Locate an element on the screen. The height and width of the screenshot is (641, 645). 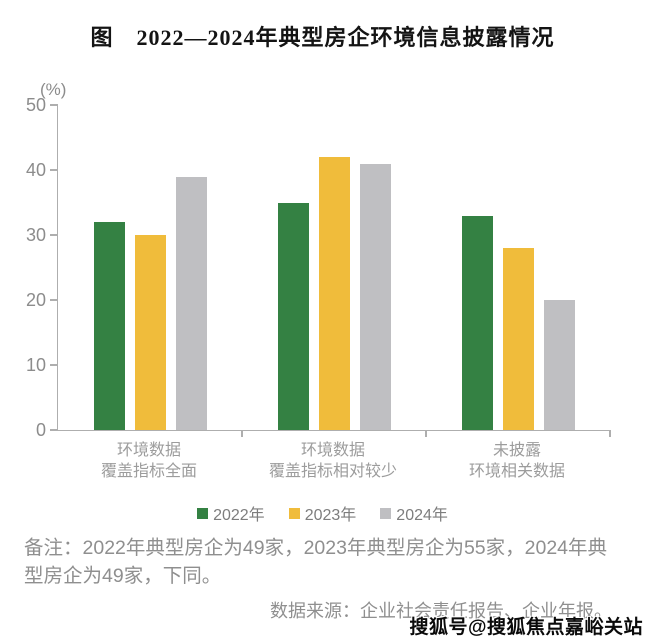
x-category-label-1: 环境数据 覆盖指标全面 is located at coordinates (148, 461).